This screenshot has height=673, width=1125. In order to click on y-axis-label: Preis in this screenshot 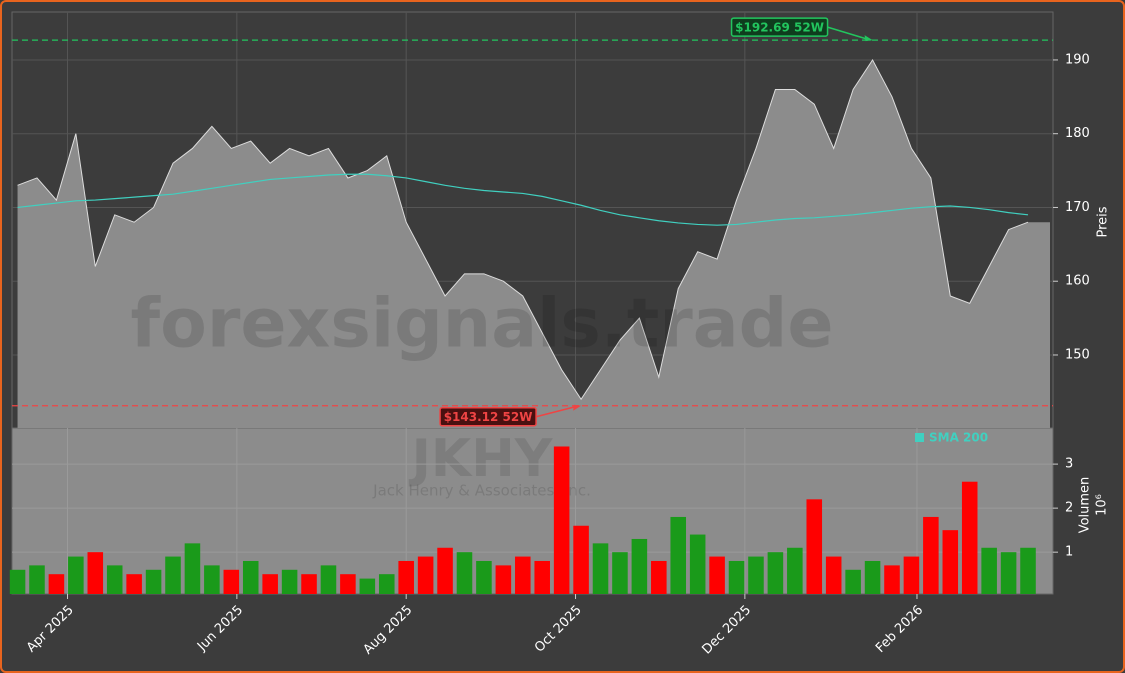, I will do `click(1103, 221)`.